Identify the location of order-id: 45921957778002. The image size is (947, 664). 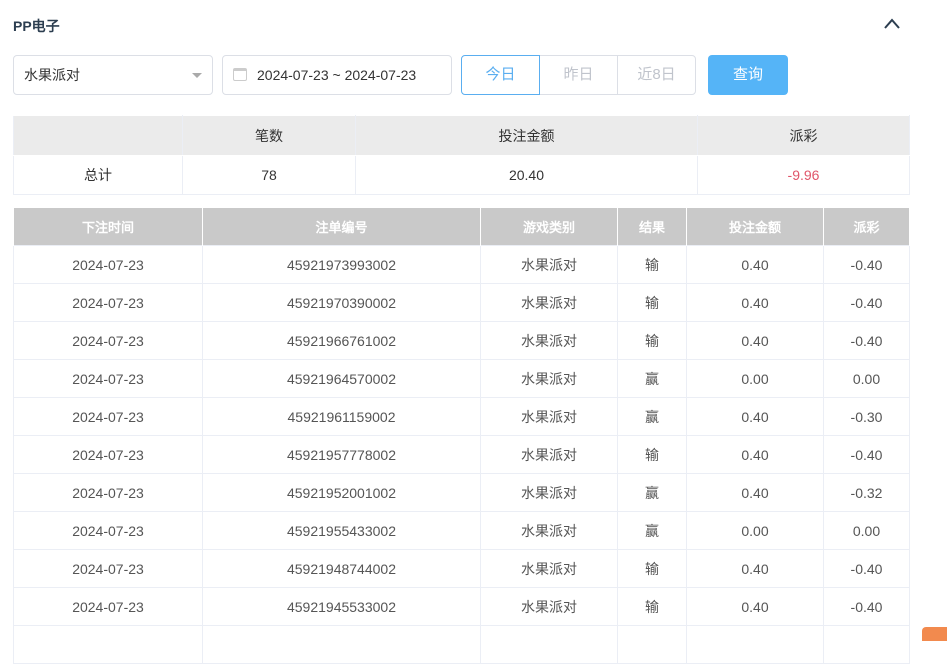
(341, 454).